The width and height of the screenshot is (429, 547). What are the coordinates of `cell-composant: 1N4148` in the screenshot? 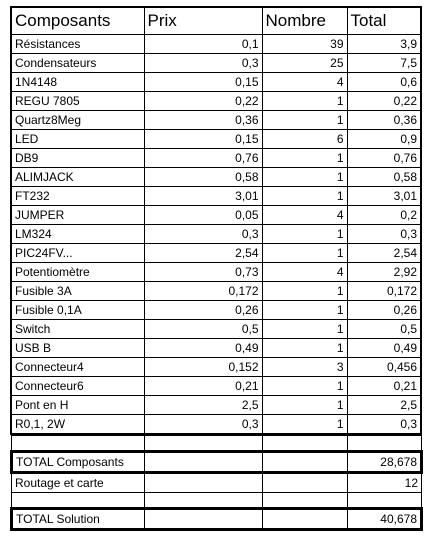 It's located at (77, 82).